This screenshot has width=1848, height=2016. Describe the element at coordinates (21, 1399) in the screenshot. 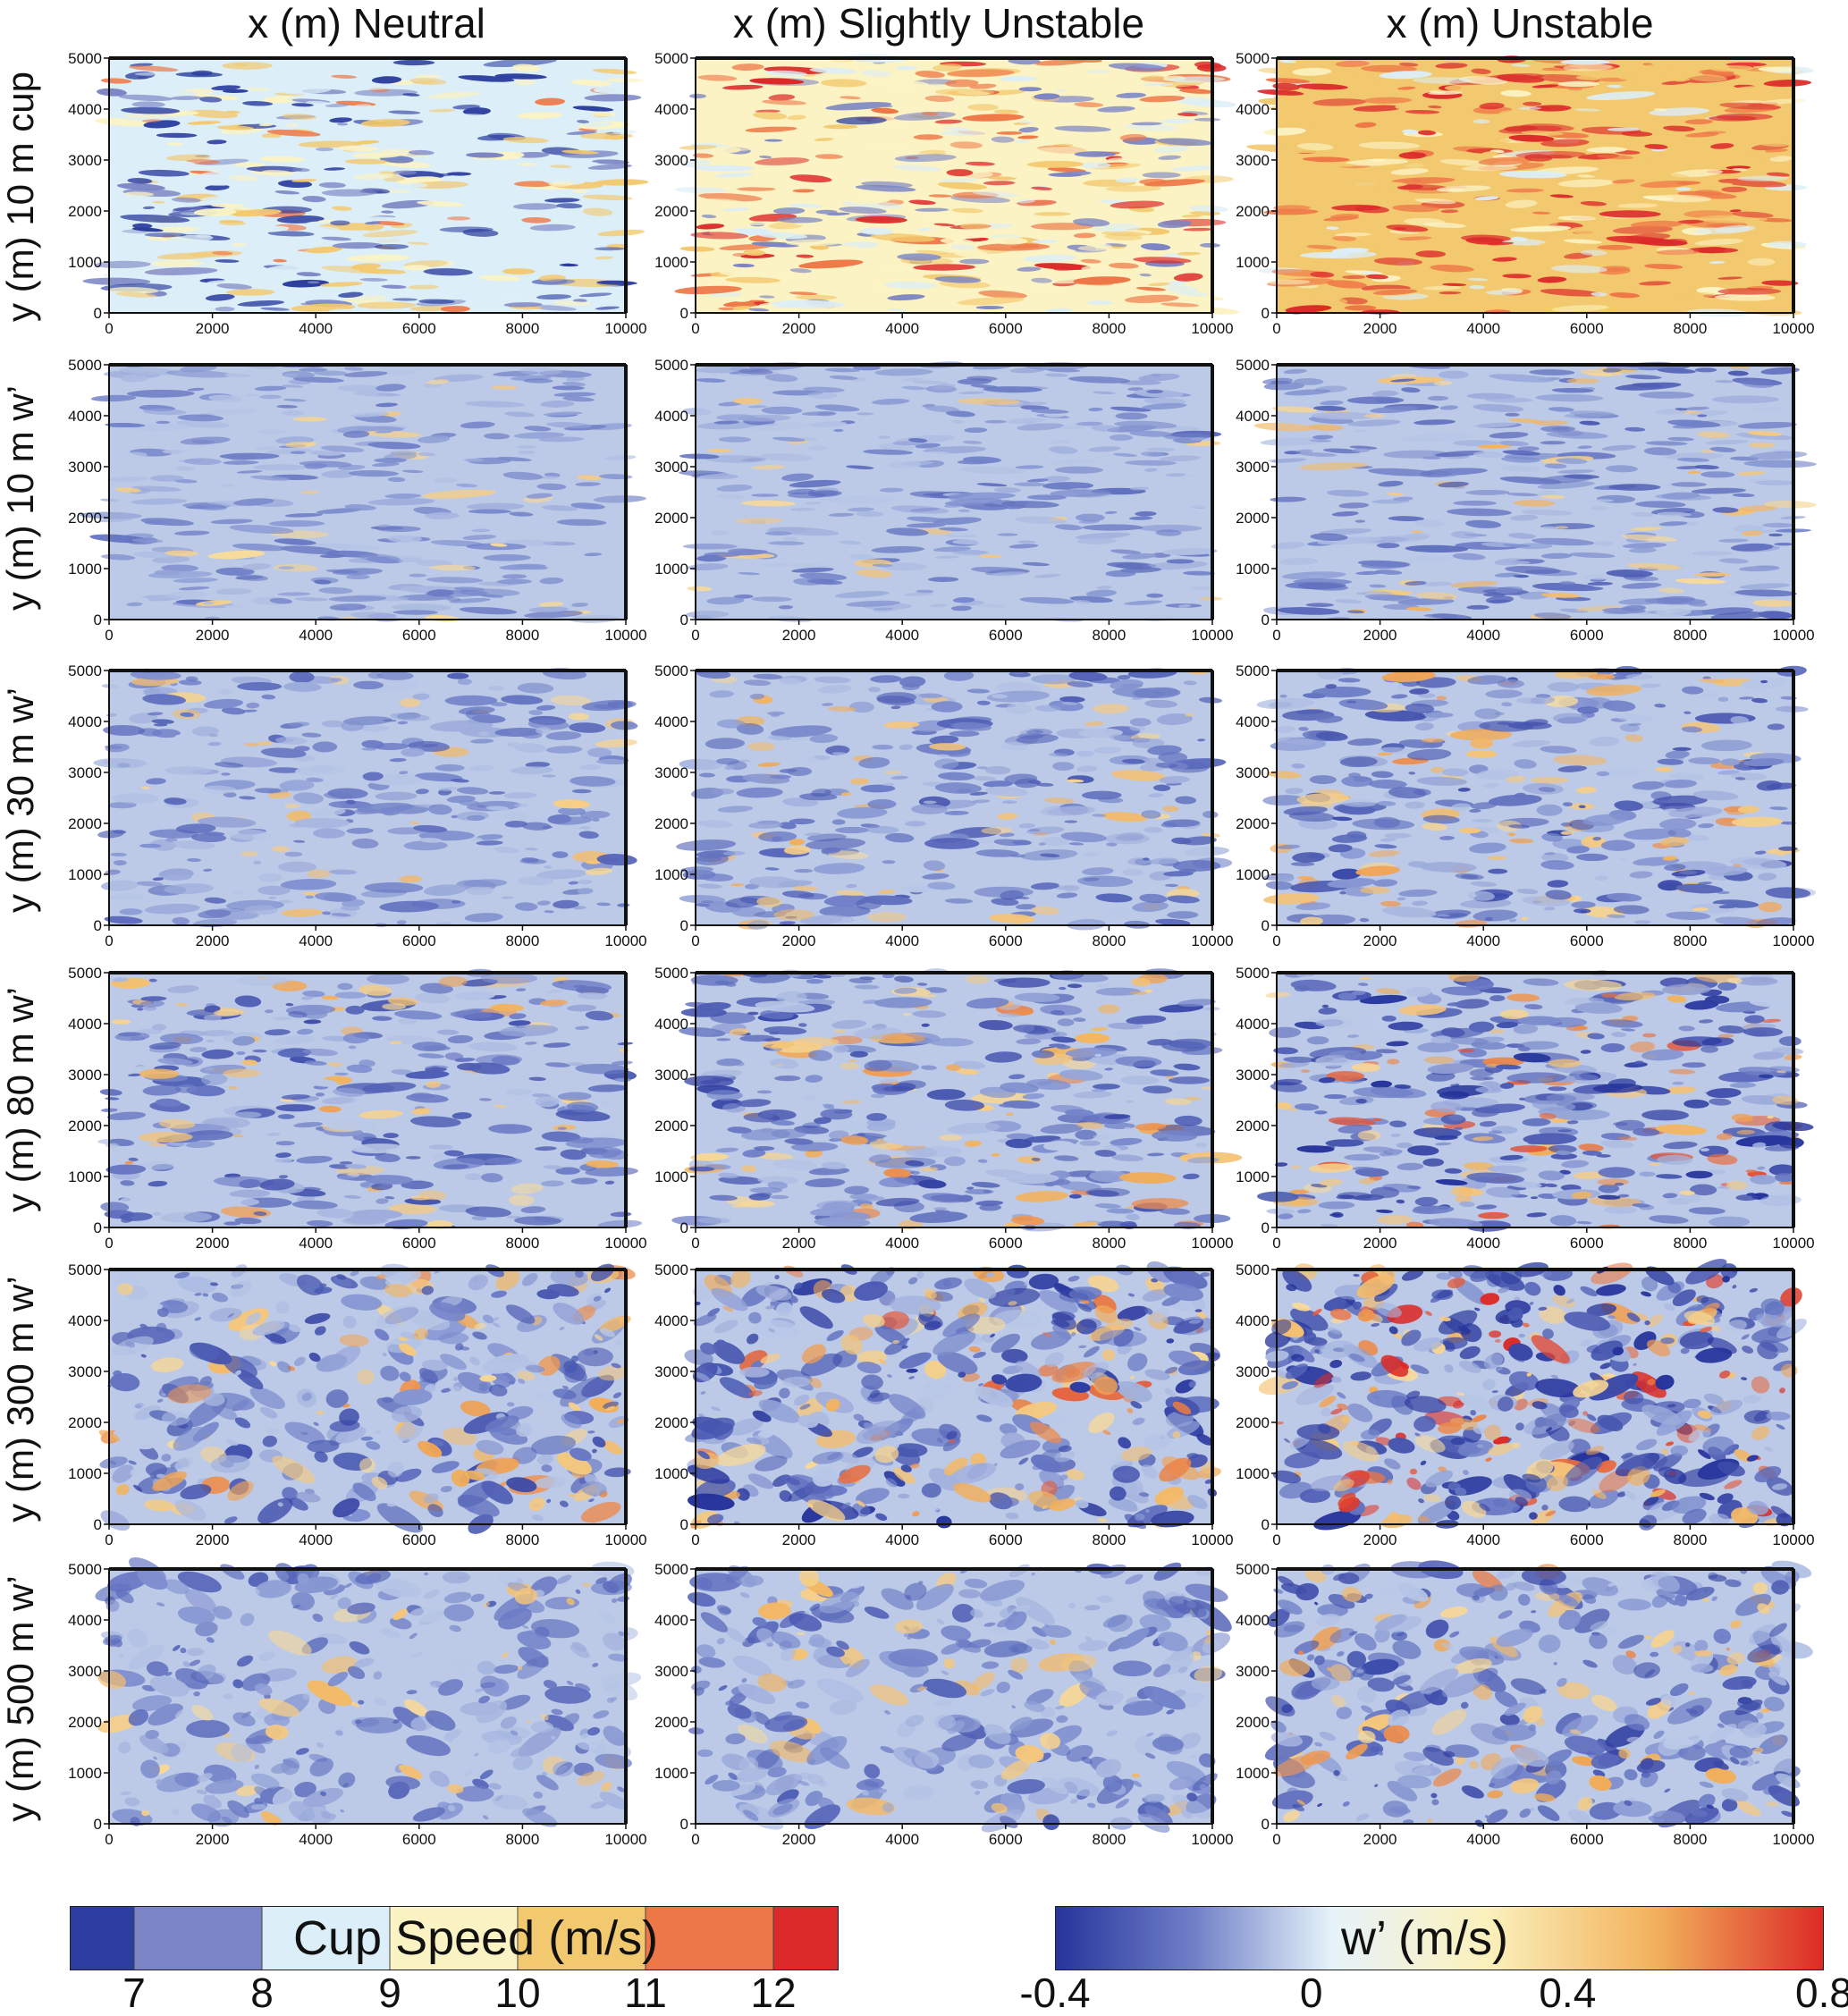

I see `row-label-300m-w: y (m) 300 m w’` at that location.